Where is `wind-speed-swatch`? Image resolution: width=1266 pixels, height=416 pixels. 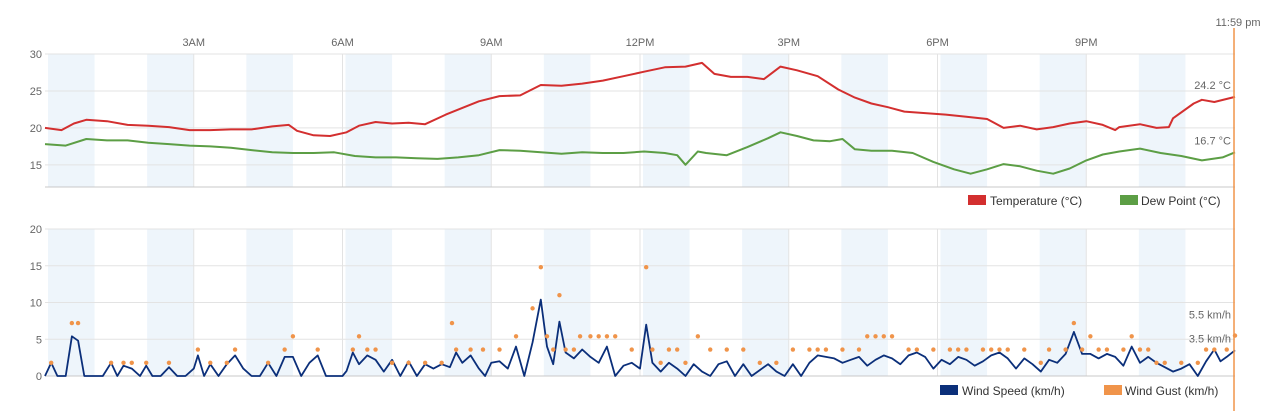
wind-speed-swatch is located at coordinates (949, 390).